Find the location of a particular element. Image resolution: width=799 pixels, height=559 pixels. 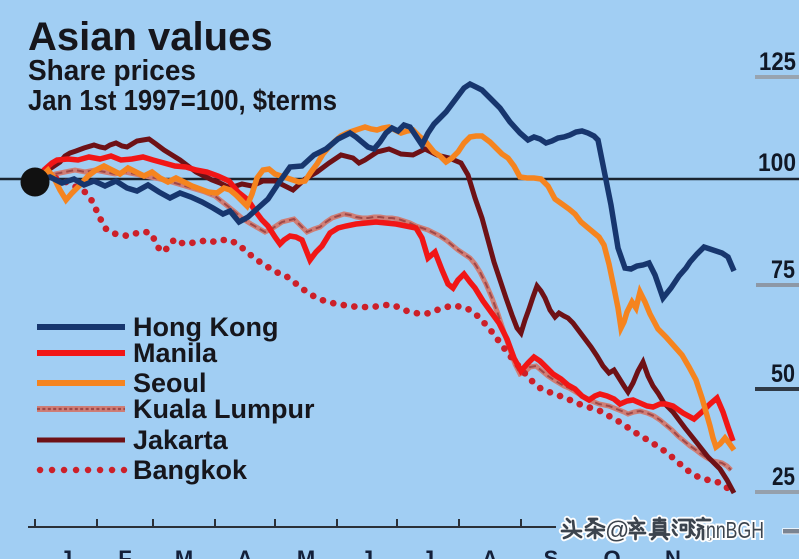

svg-text: O is located at coordinates (611, 552).